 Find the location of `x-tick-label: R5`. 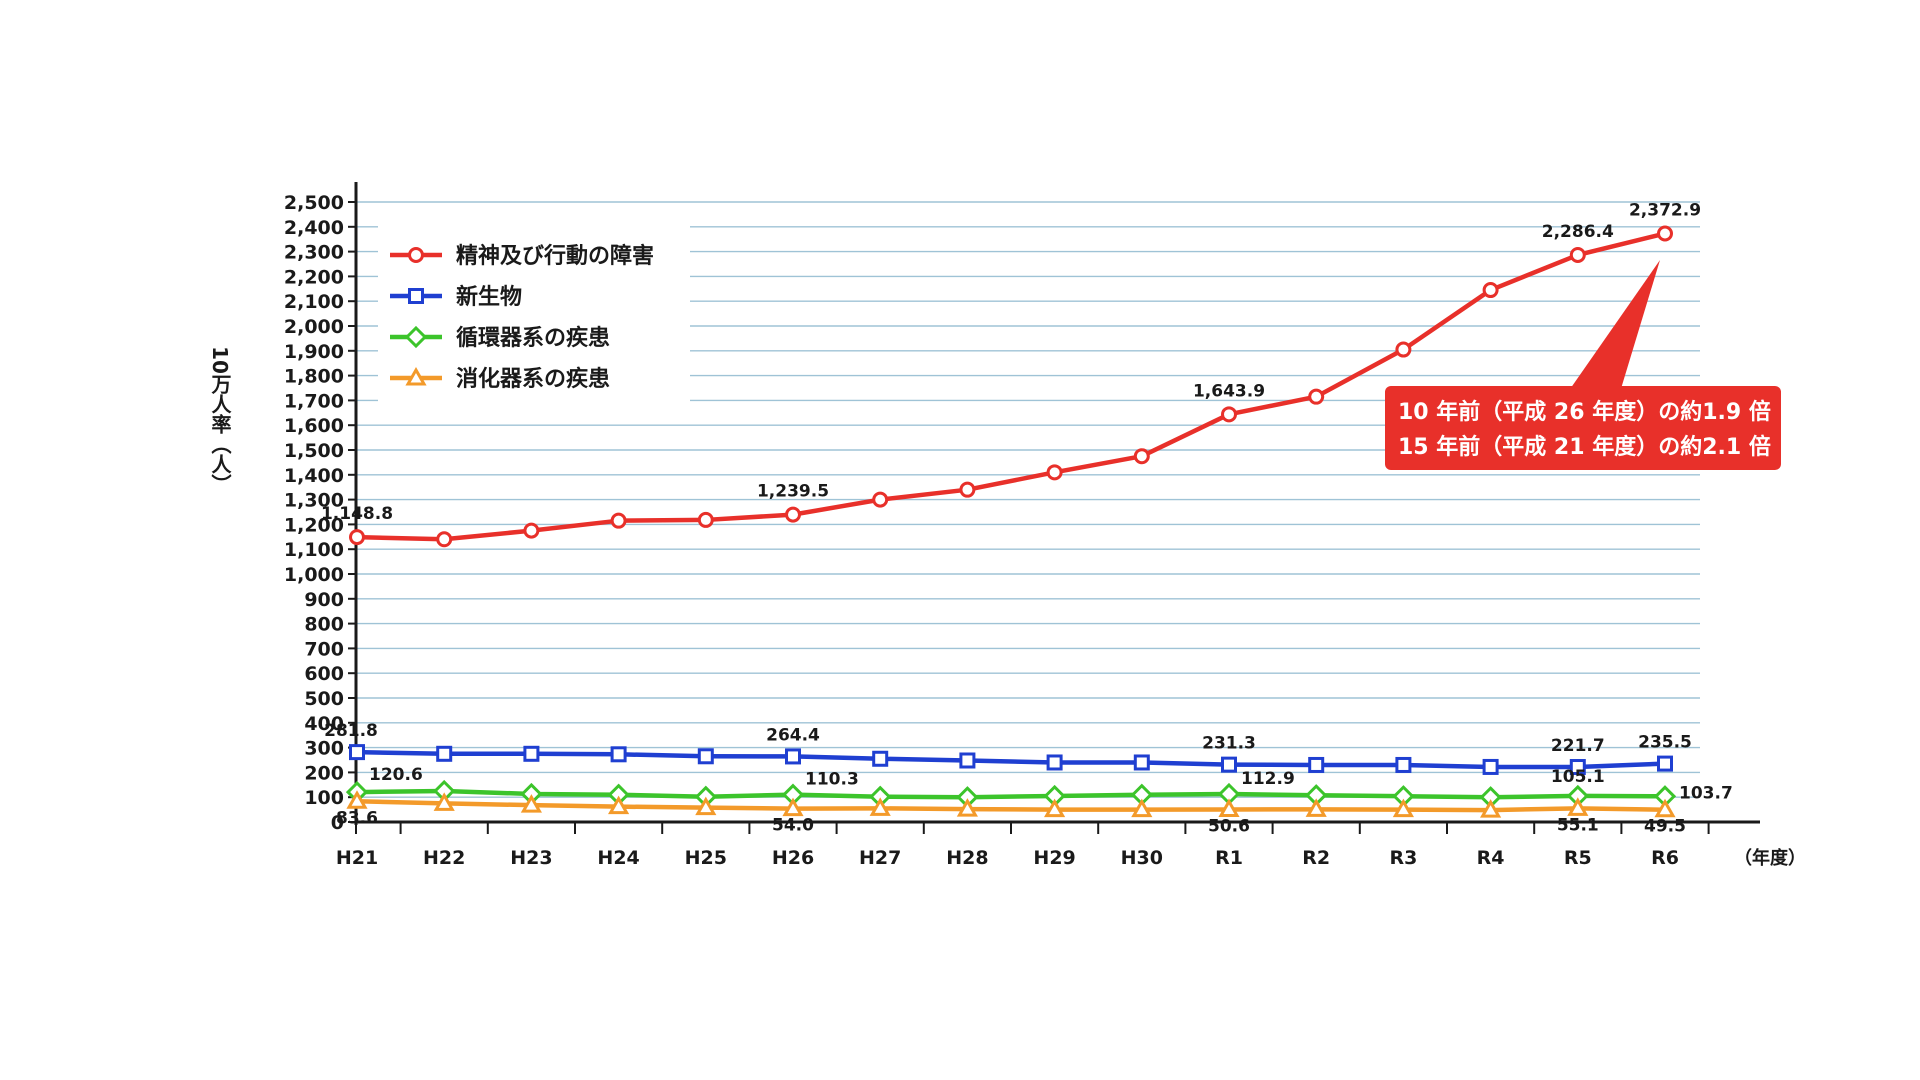

x-tick-label: R5 is located at coordinates (1578, 858).